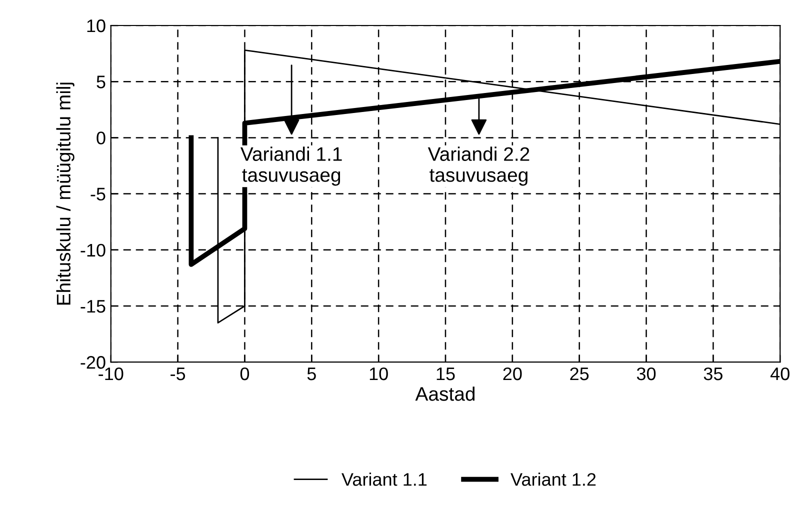 The height and width of the screenshot is (510, 792). I want to click on x-tick-label: 15, so click(445, 374).